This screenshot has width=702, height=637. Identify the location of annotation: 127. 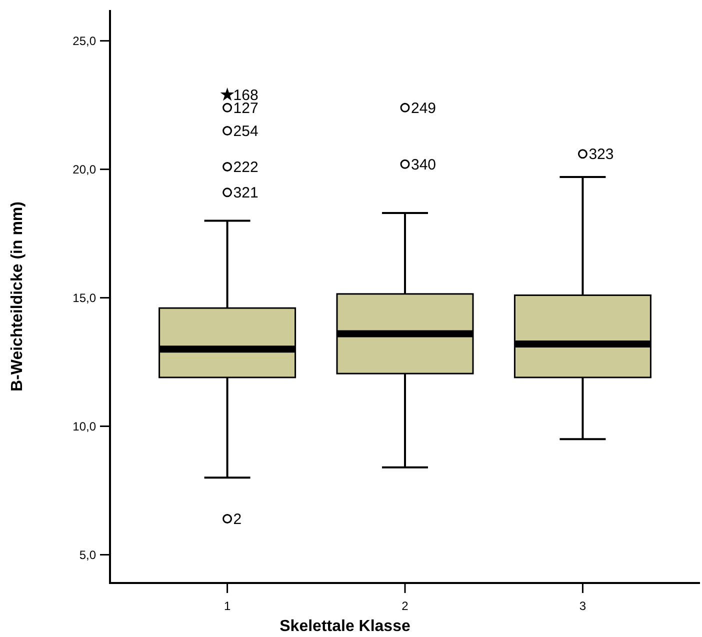
(245, 108).